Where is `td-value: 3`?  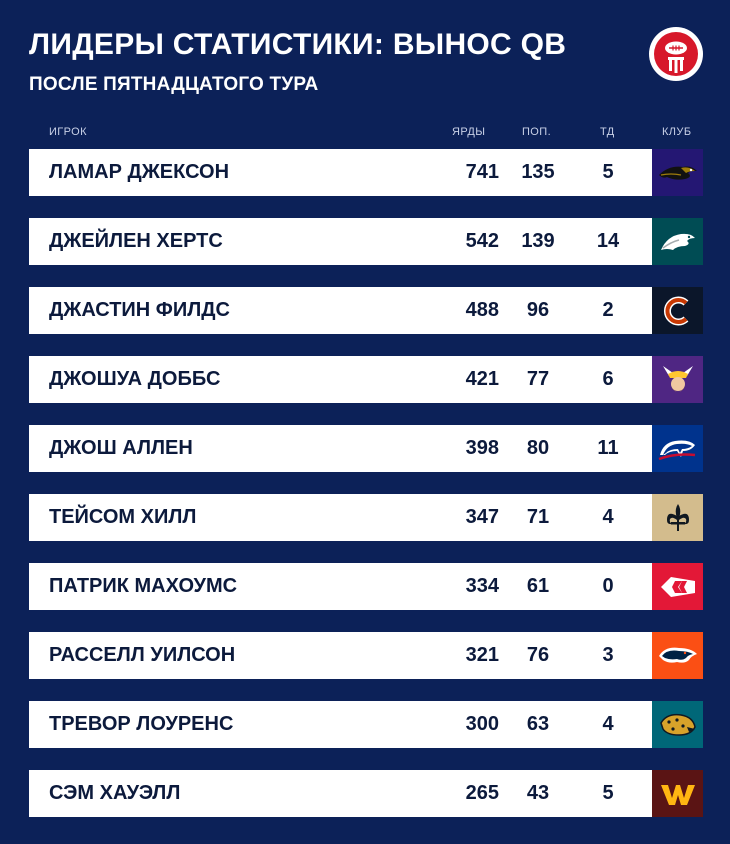
td-value: 3 is located at coordinates (608, 655).